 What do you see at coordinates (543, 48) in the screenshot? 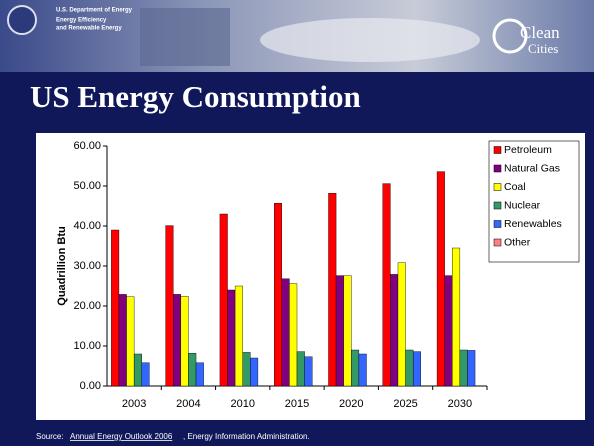
I see `brand: Cities` at bounding box center [543, 48].